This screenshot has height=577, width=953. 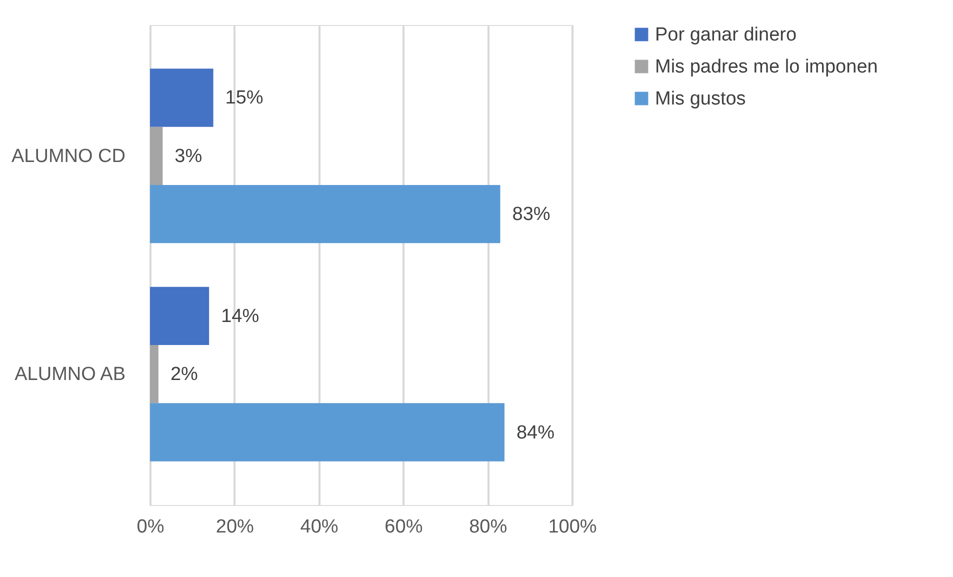 I want to click on y-tick-label: ALUMNO AB, so click(x=70, y=375).